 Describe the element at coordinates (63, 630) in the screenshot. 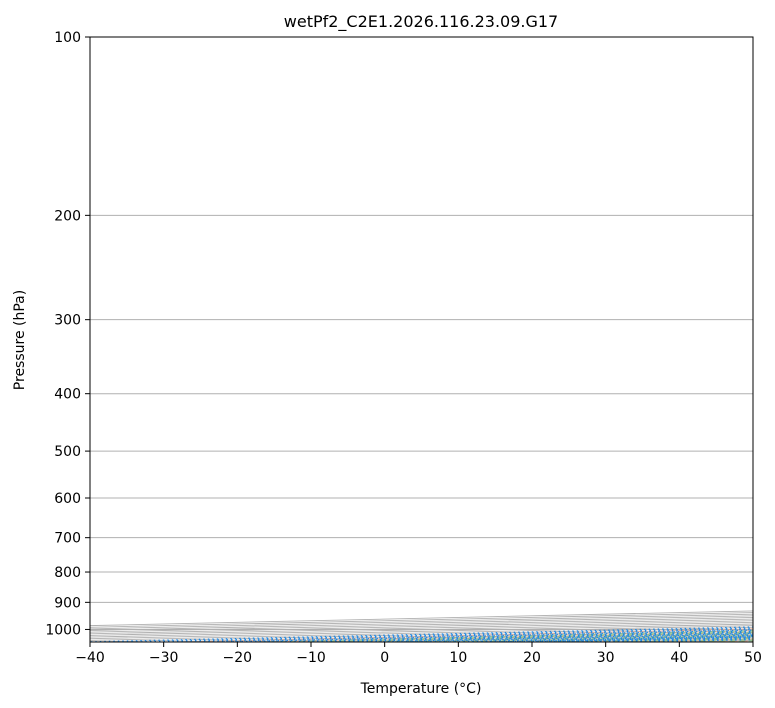

I see `y-tick-label: 1000` at that location.